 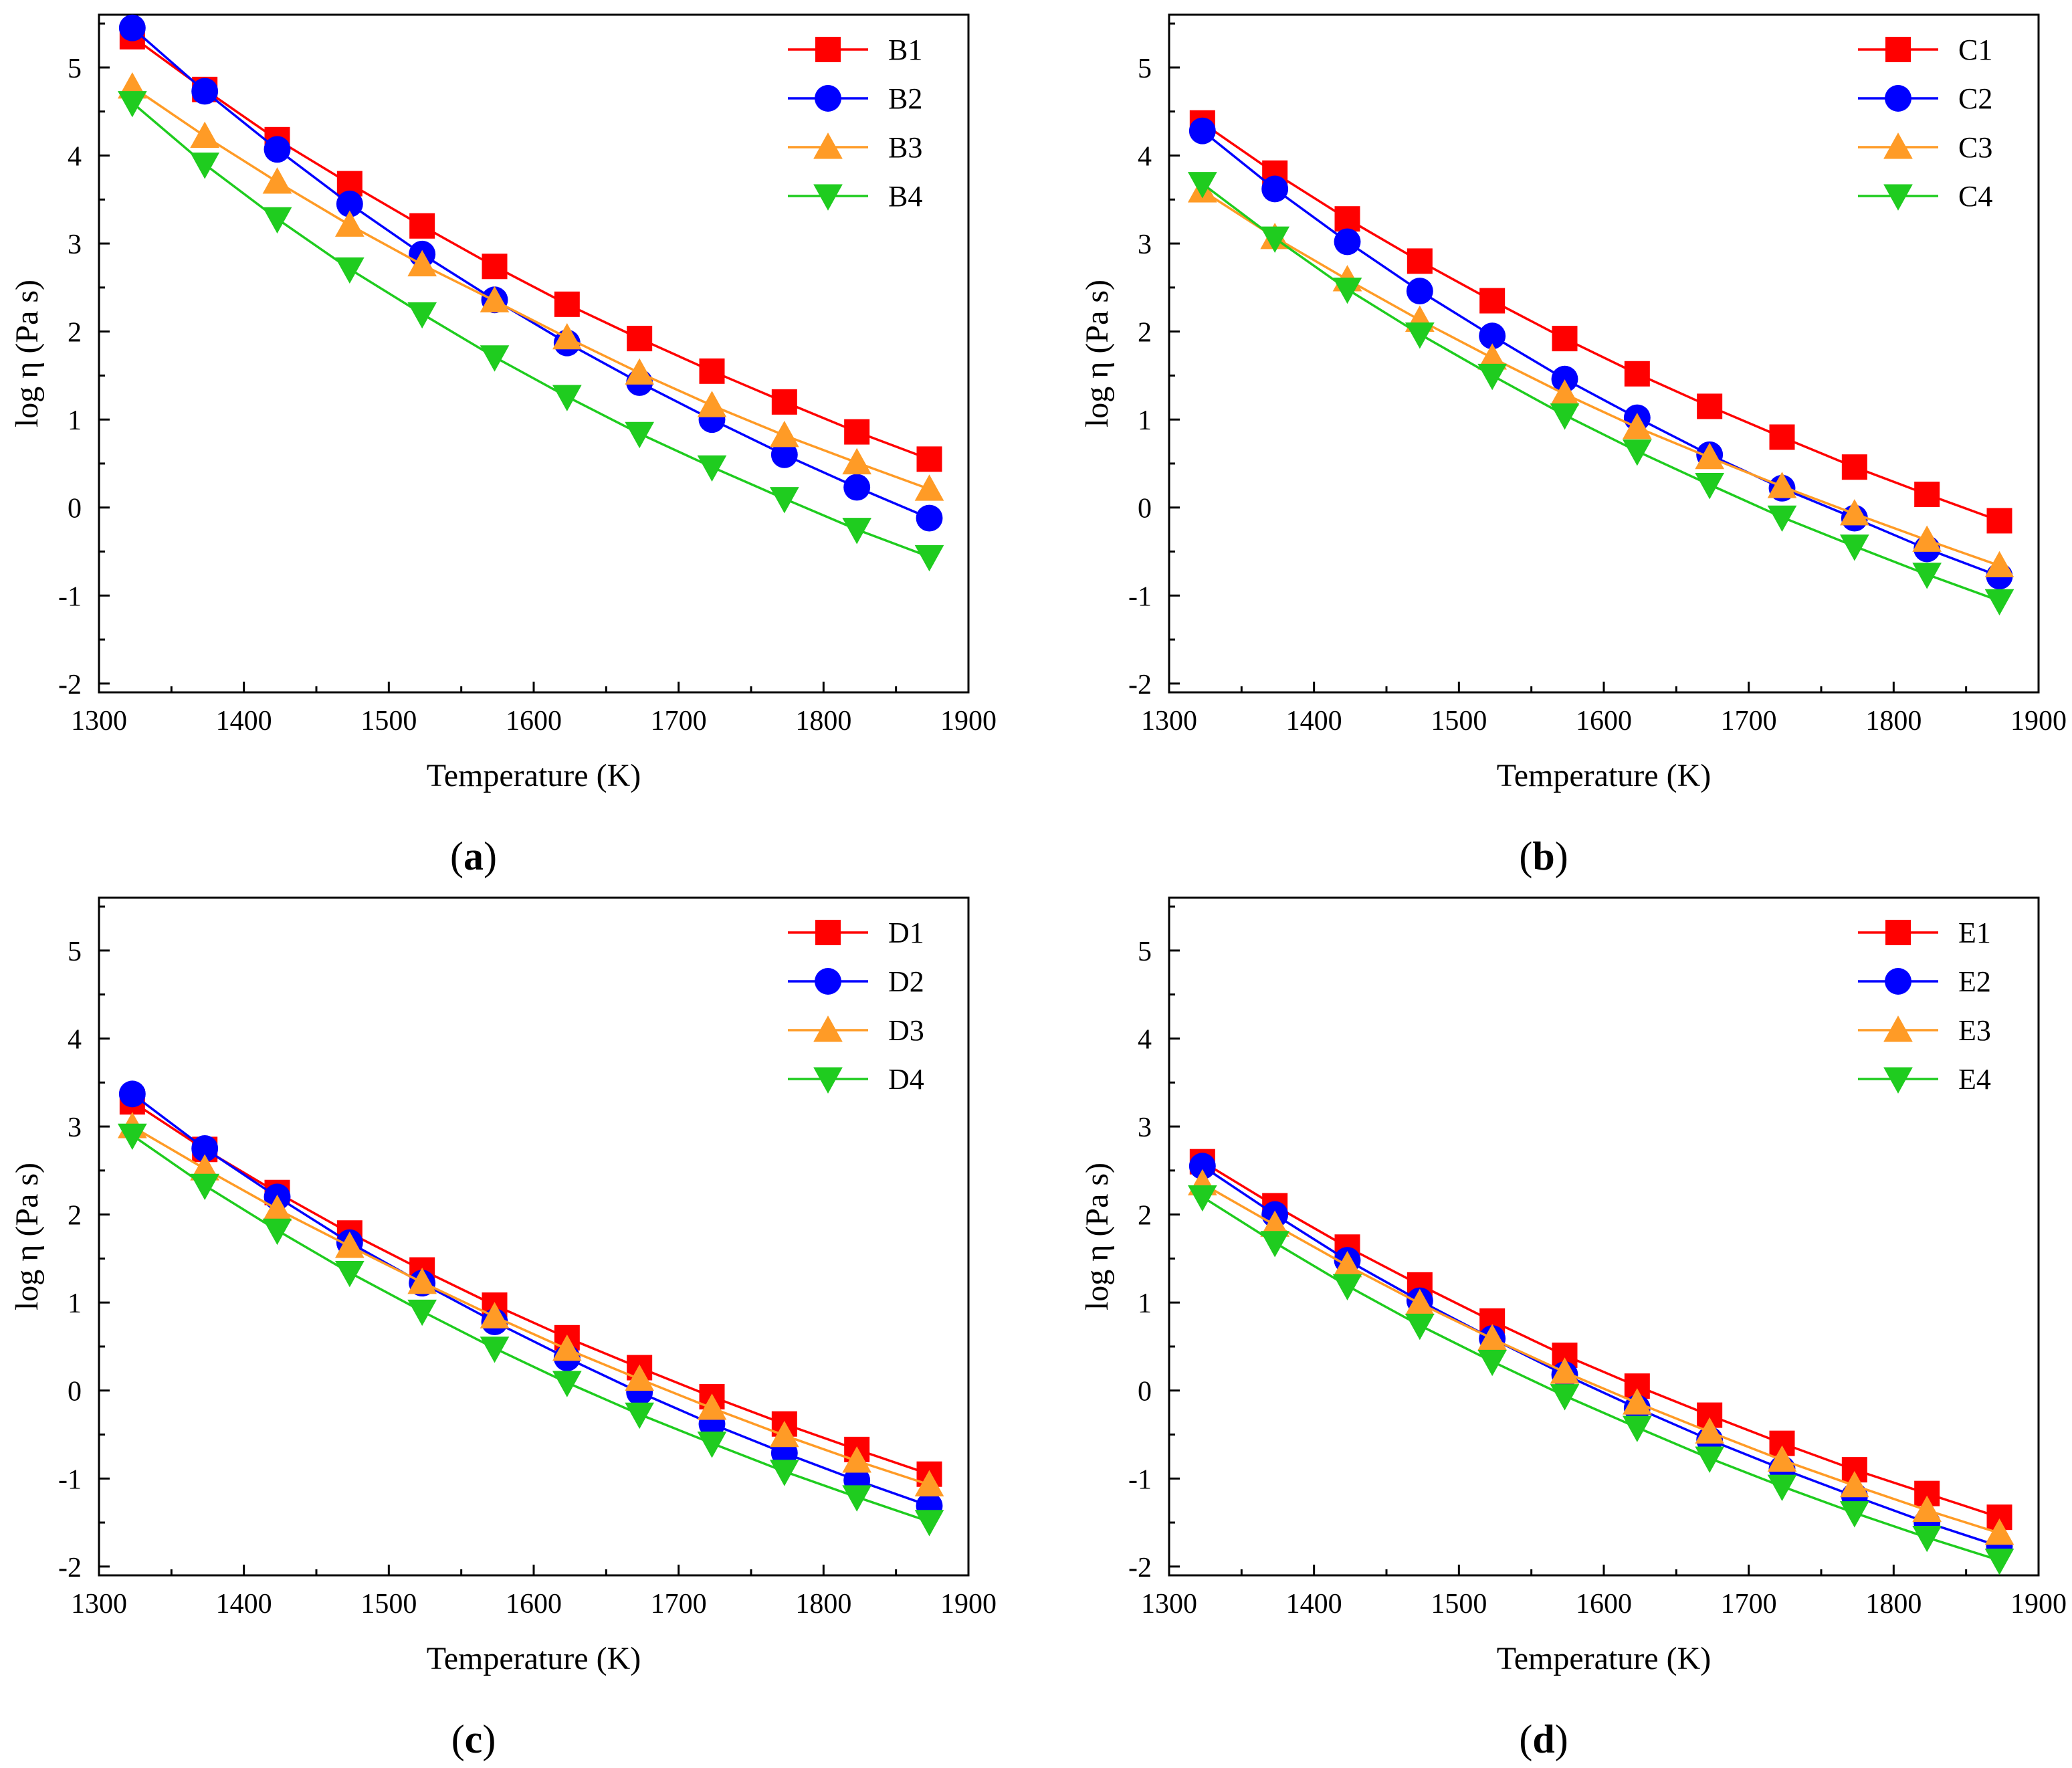 What do you see at coordinates (1898, 1028) in the screenshot?
I see `legend-marker-E3` at bounding box center [1898, 1028].